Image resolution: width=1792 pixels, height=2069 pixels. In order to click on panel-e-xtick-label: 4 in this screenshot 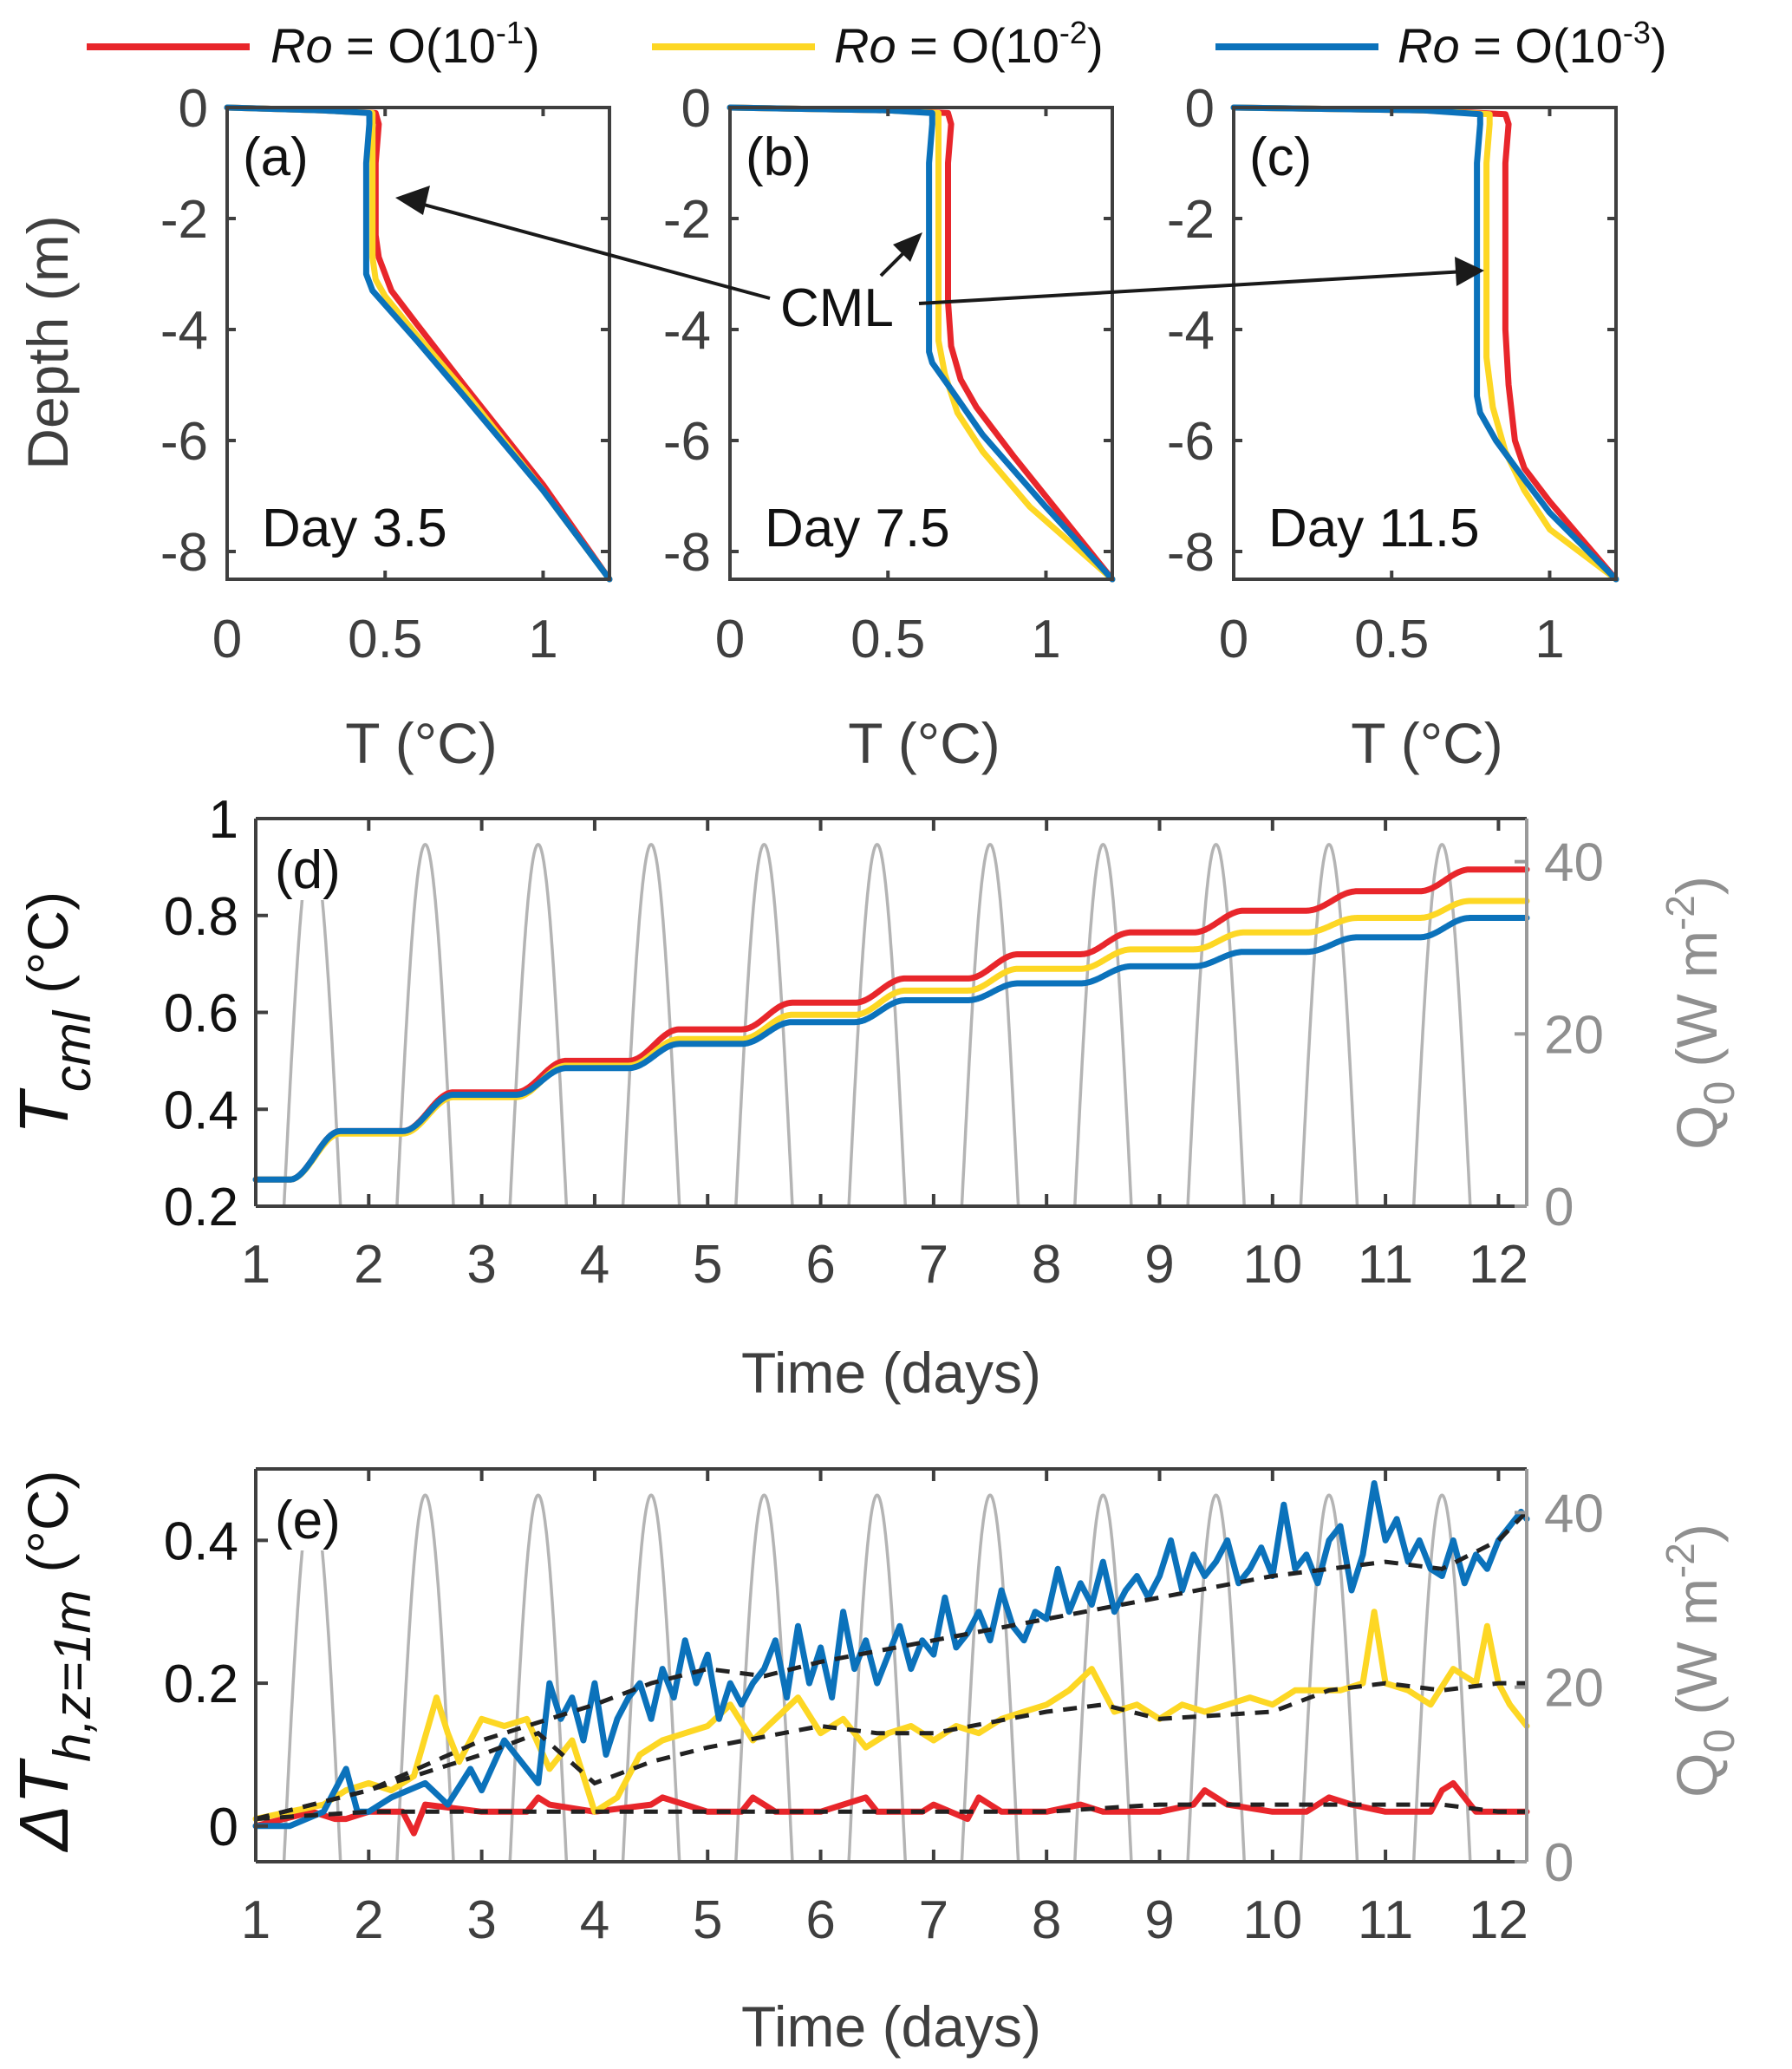, I will do `click(594, 1920)`.